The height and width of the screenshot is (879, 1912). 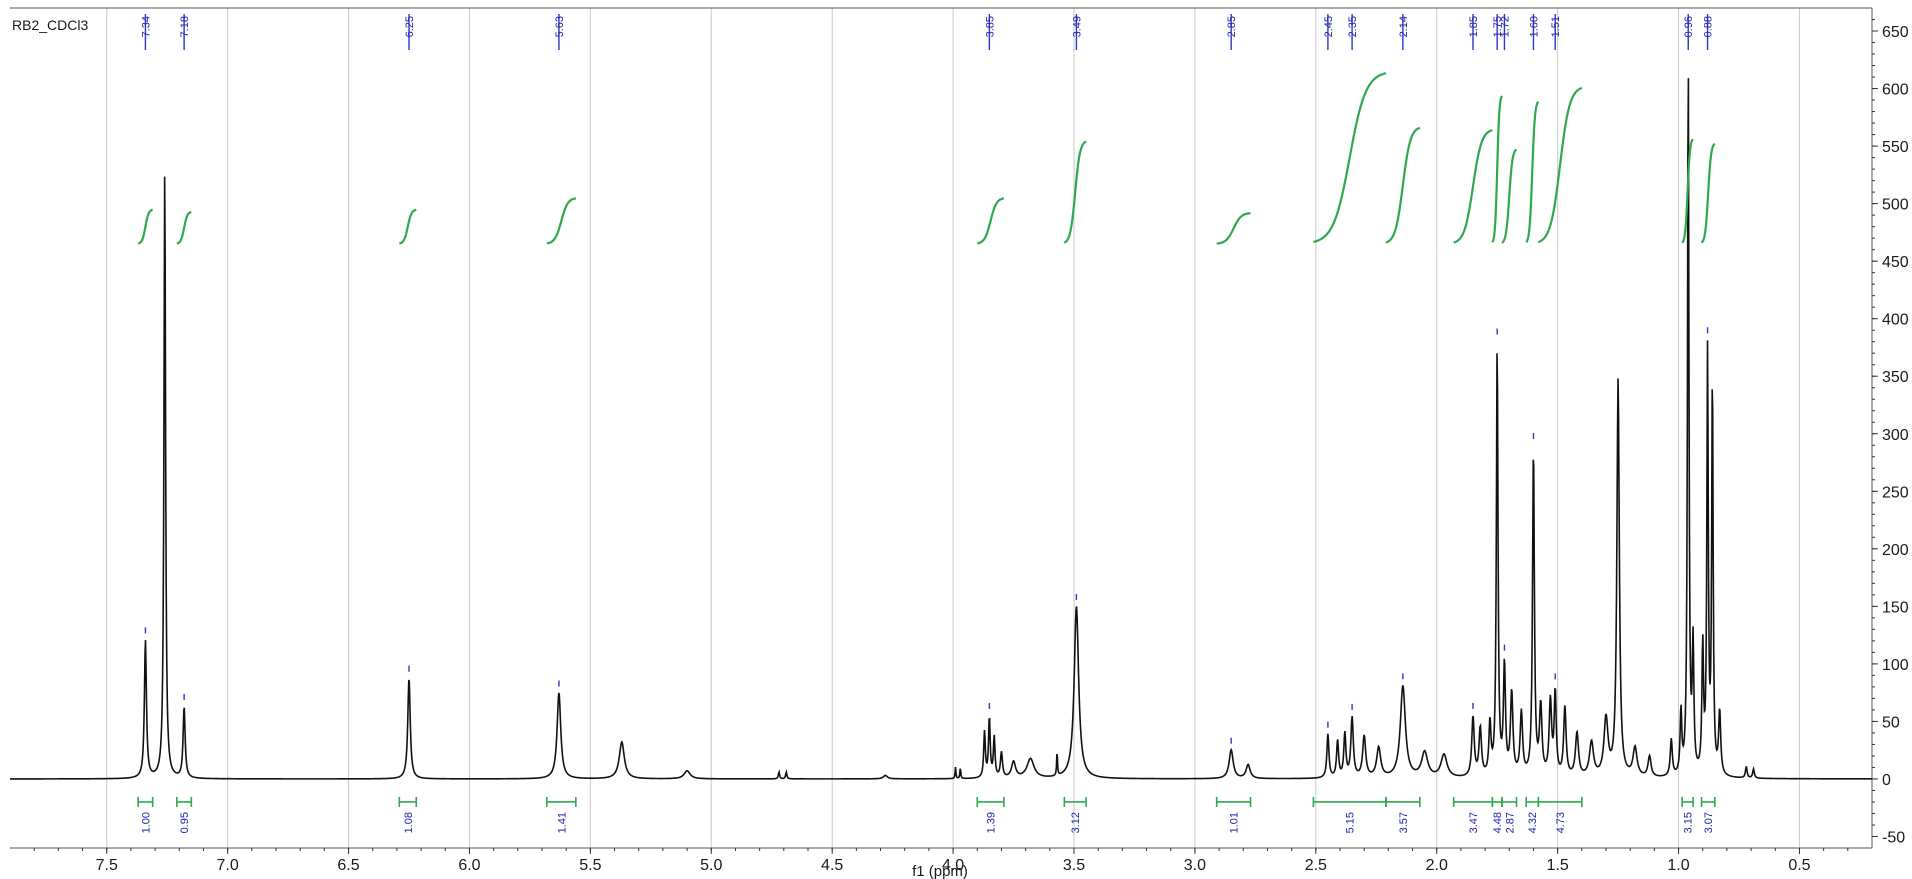 I want to click on peak-shift-label: 1.72, so click(x=1505, y=26).